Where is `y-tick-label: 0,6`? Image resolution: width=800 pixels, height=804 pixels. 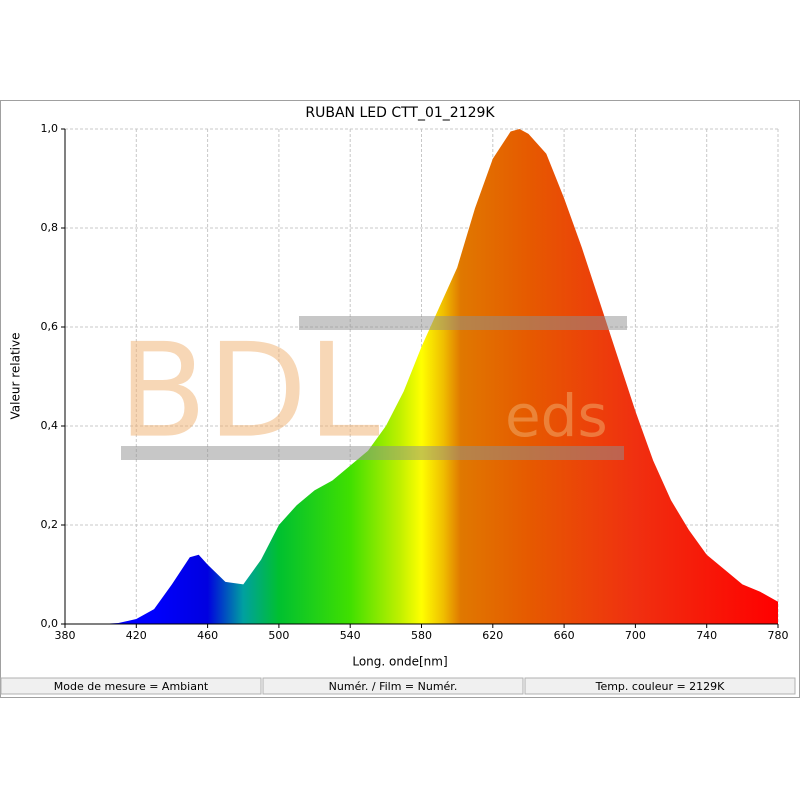 y-tick-label: 0,6 is located at coordinates (50, 326).